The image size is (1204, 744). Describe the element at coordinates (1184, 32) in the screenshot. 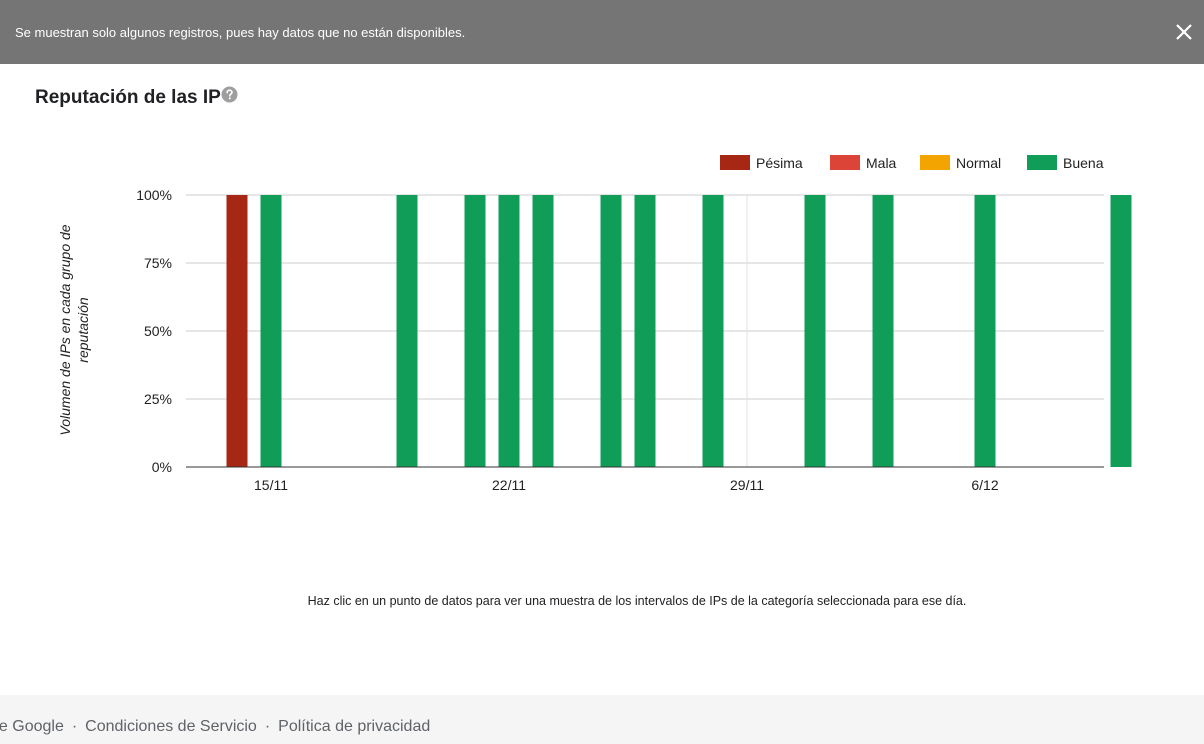

I see `close-icon` at that location.